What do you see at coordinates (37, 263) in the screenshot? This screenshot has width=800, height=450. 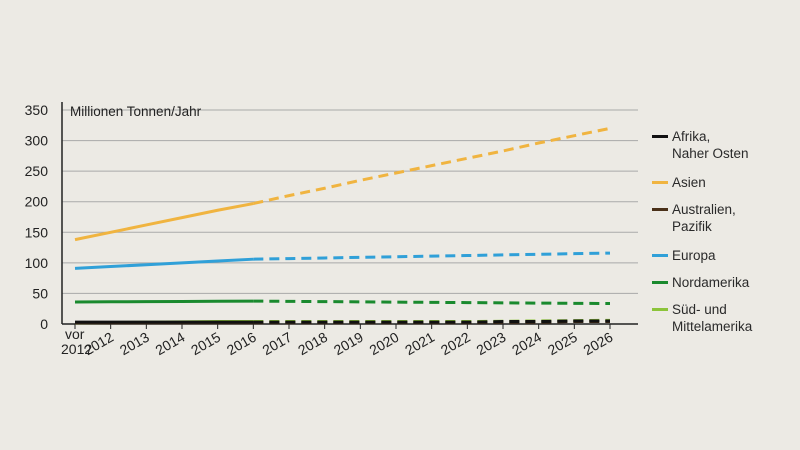 I see `y-tick-label: 100` at bounding box center [37, 263].